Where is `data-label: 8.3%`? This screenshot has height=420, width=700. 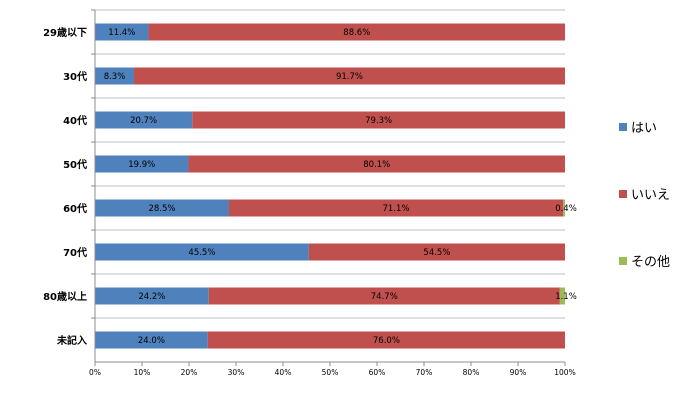 data-label: 8.3% is located at coordinates (115, 77).